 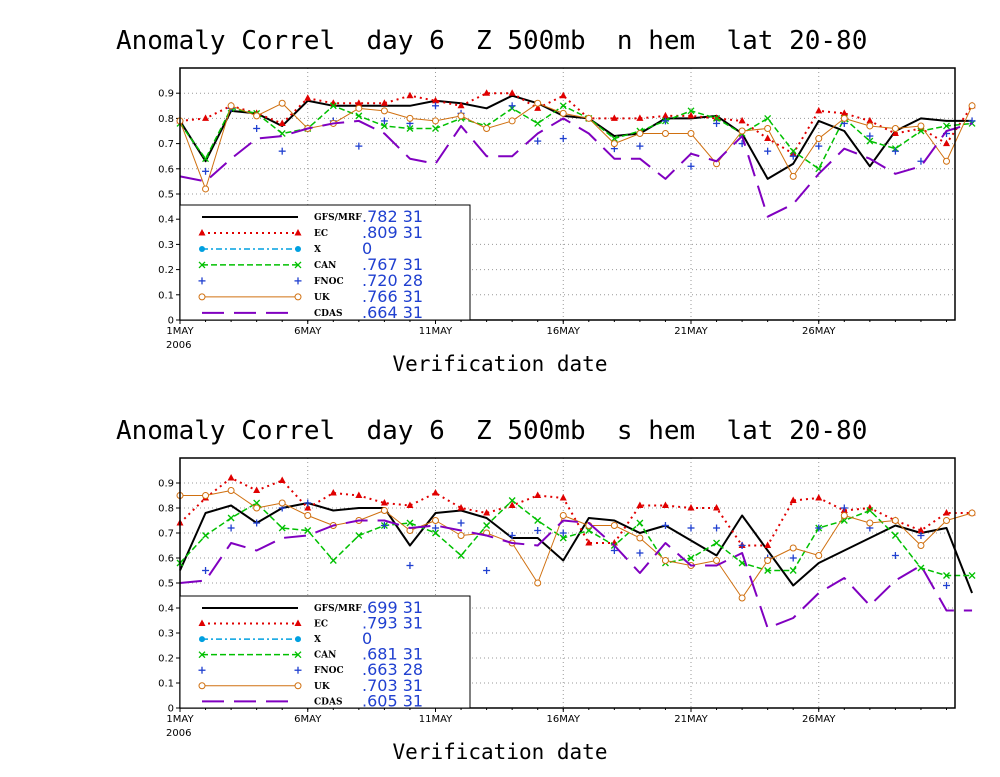 What do you see at coordinates (180, 719) in the screenshot?
I see `x-tick-label: 1MAY` at bounding box center [180, 719].